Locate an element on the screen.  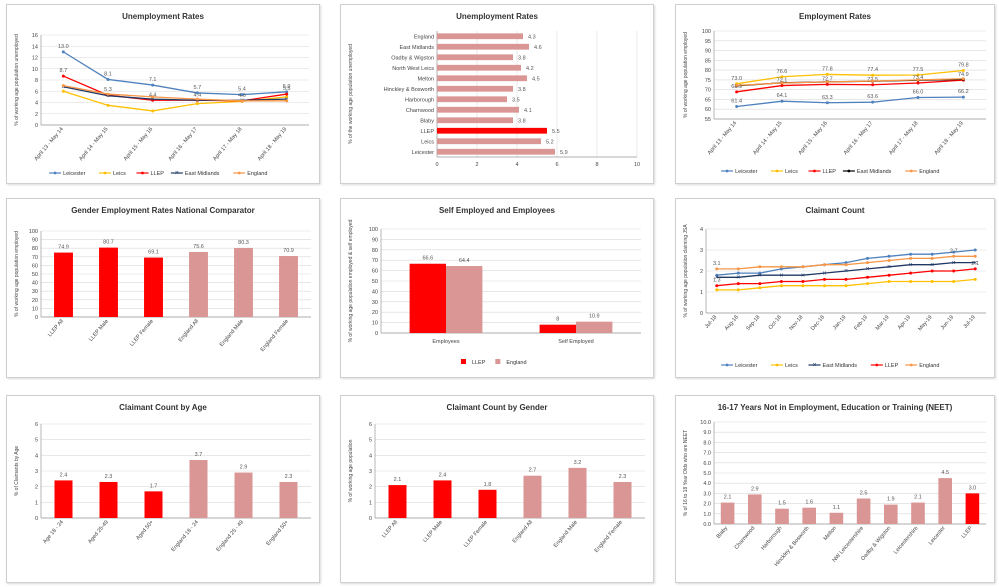
data-label-leics: 73.0 is located at coordinates (736, 79).